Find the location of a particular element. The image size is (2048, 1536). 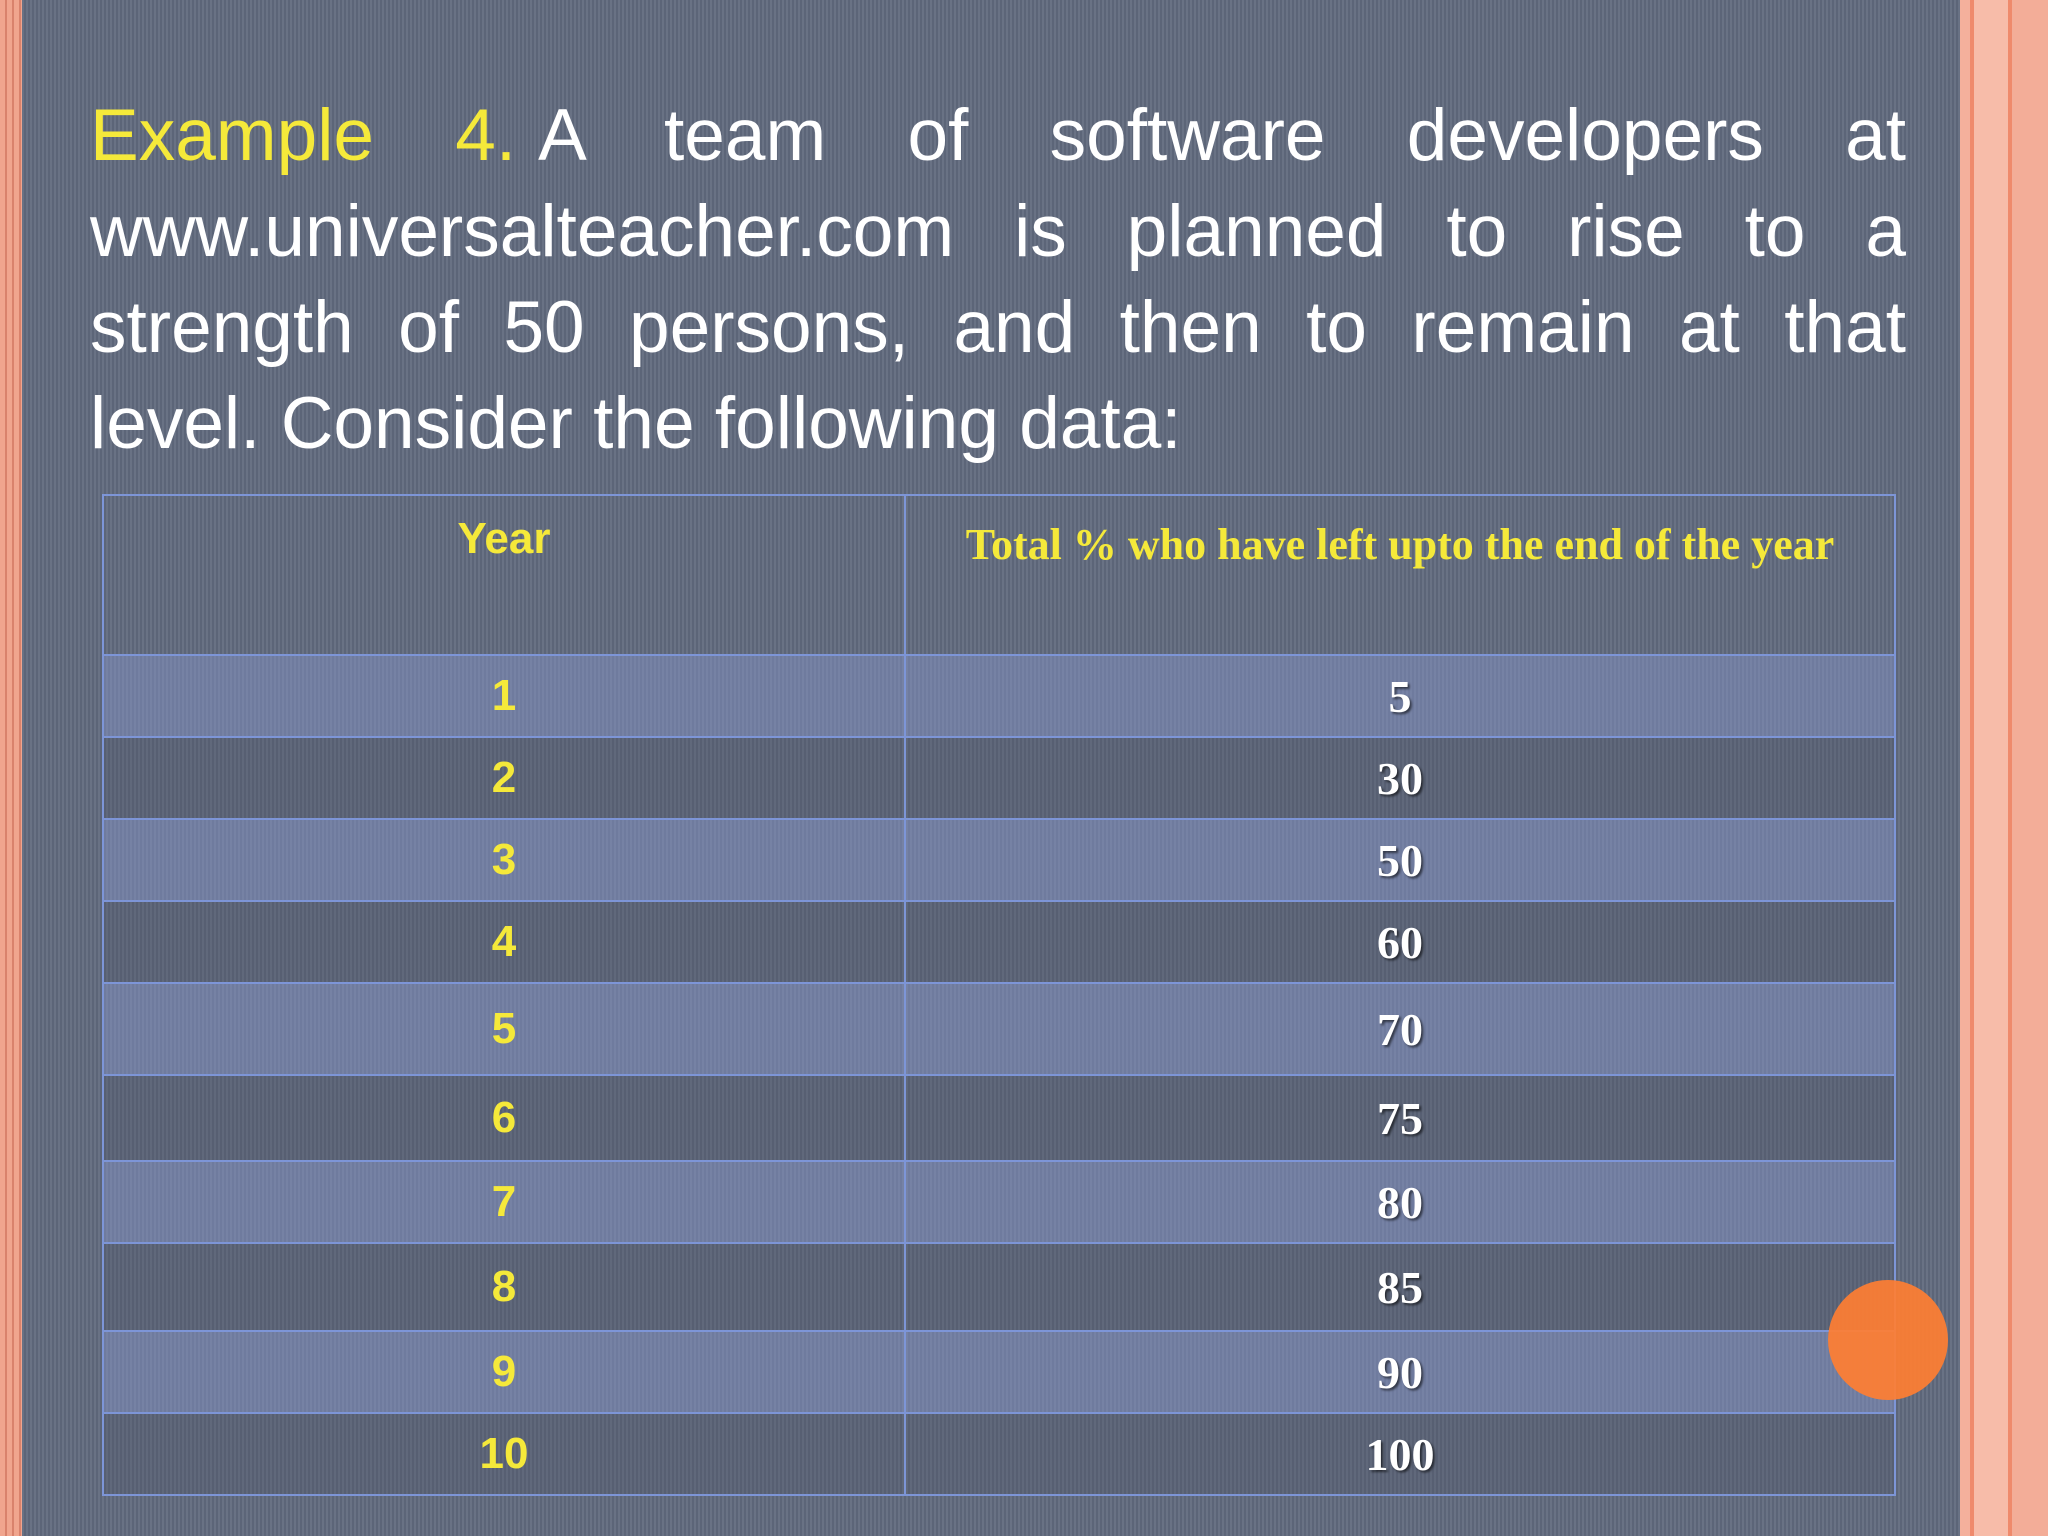

right-decorative-band is located at coordinates (2004, 768).